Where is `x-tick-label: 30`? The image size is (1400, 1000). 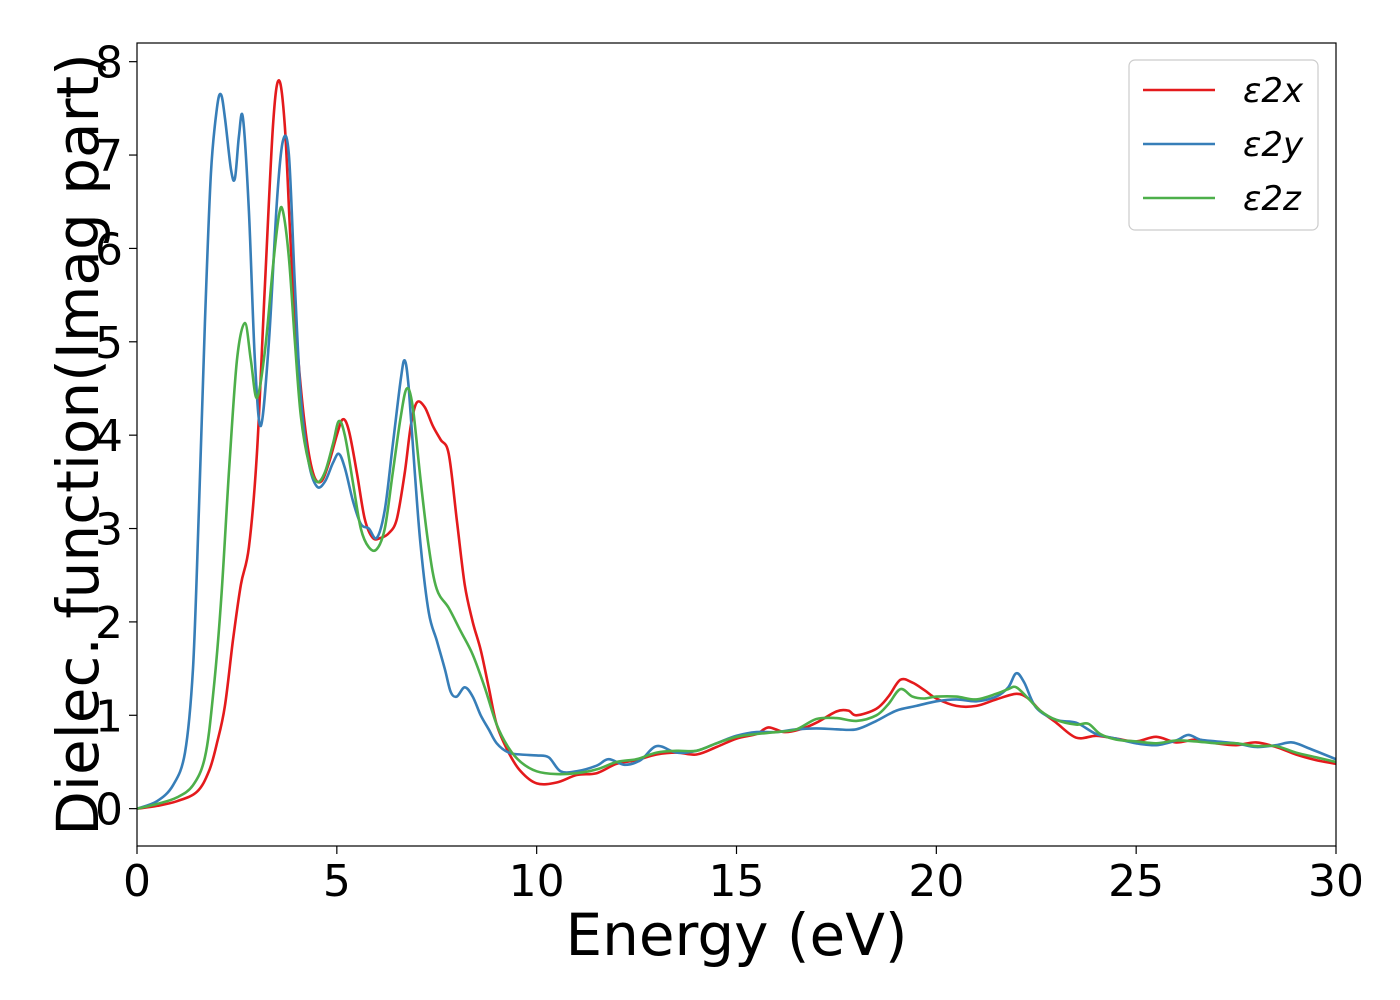
x-tick-label: 30 is located at coordinates (1336, 881).